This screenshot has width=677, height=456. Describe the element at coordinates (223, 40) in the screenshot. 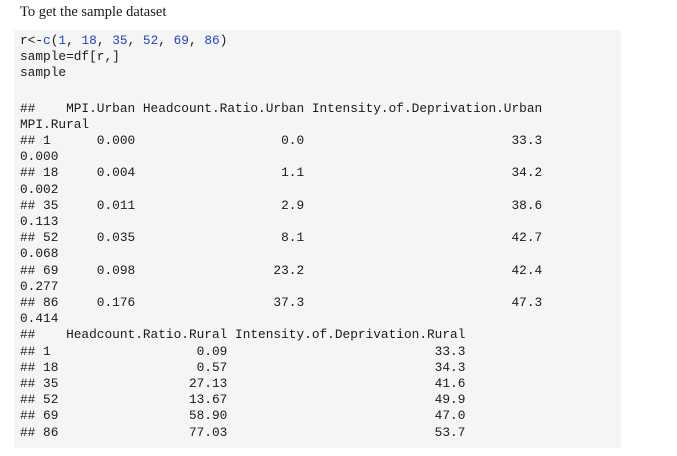

I see `code-token: )` at that location.